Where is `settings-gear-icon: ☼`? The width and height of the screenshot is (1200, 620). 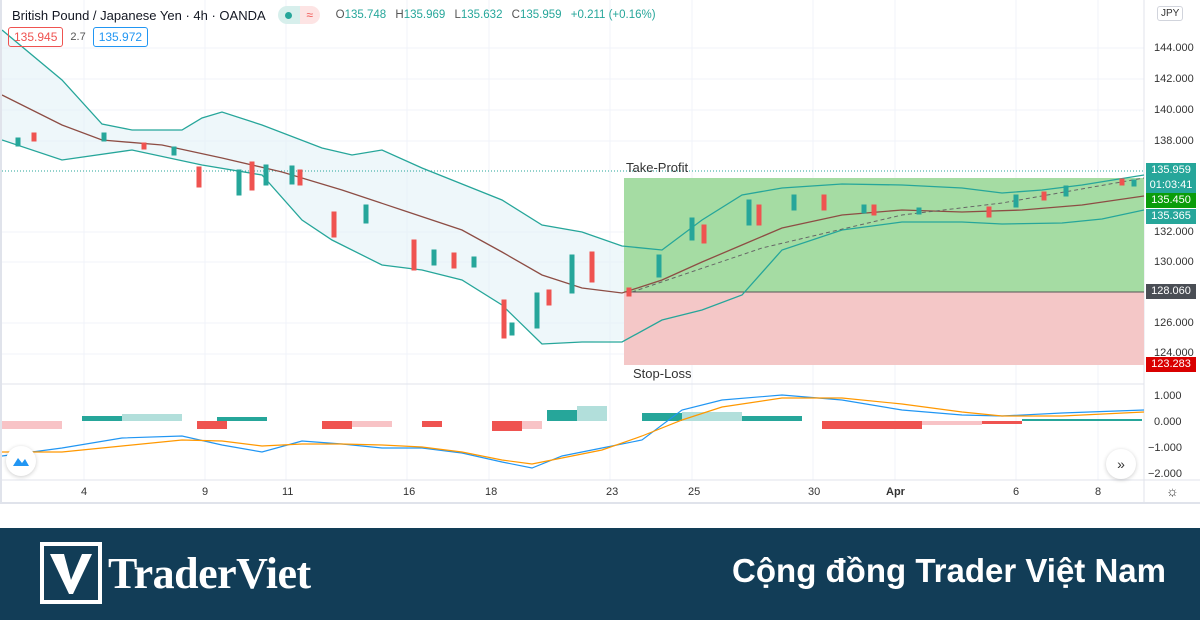
settings-gear-icon: ☼ is located at coordinates (1172, 491).